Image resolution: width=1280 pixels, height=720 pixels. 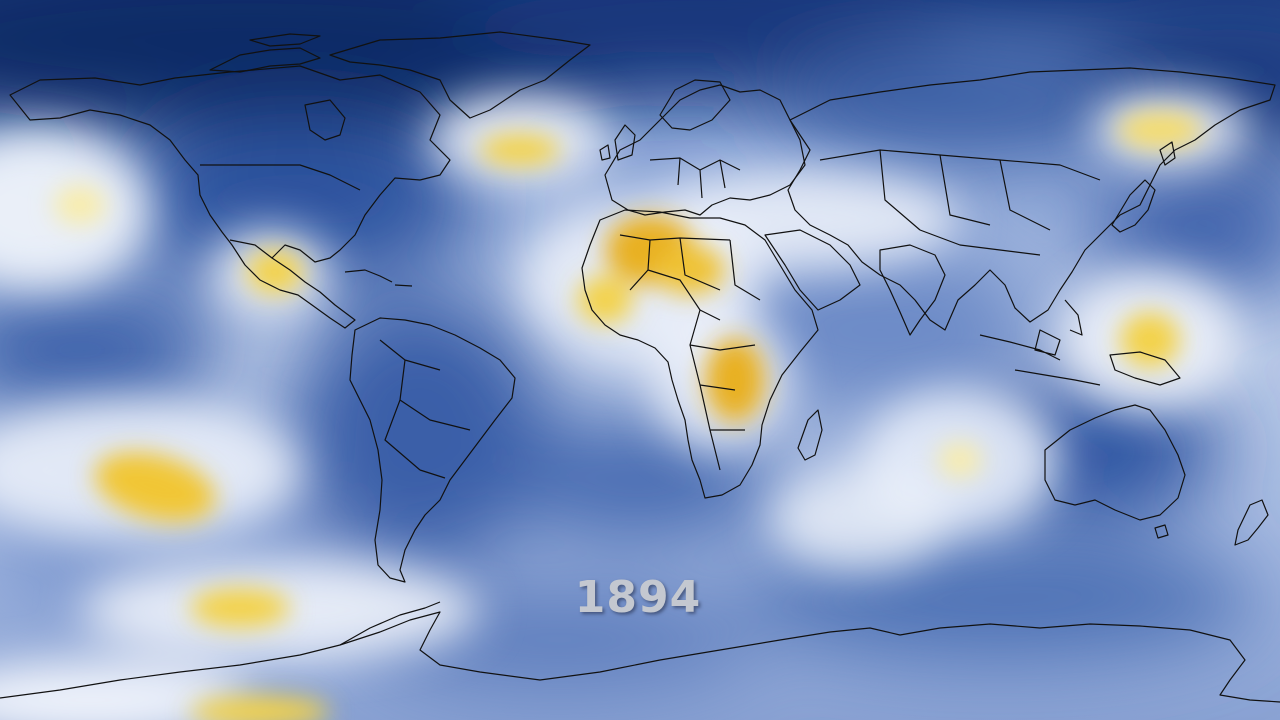 What do you see at coordinates (425, 409) in the screenshot?
I see `south-america-borders` at bounding box center [425, 409].